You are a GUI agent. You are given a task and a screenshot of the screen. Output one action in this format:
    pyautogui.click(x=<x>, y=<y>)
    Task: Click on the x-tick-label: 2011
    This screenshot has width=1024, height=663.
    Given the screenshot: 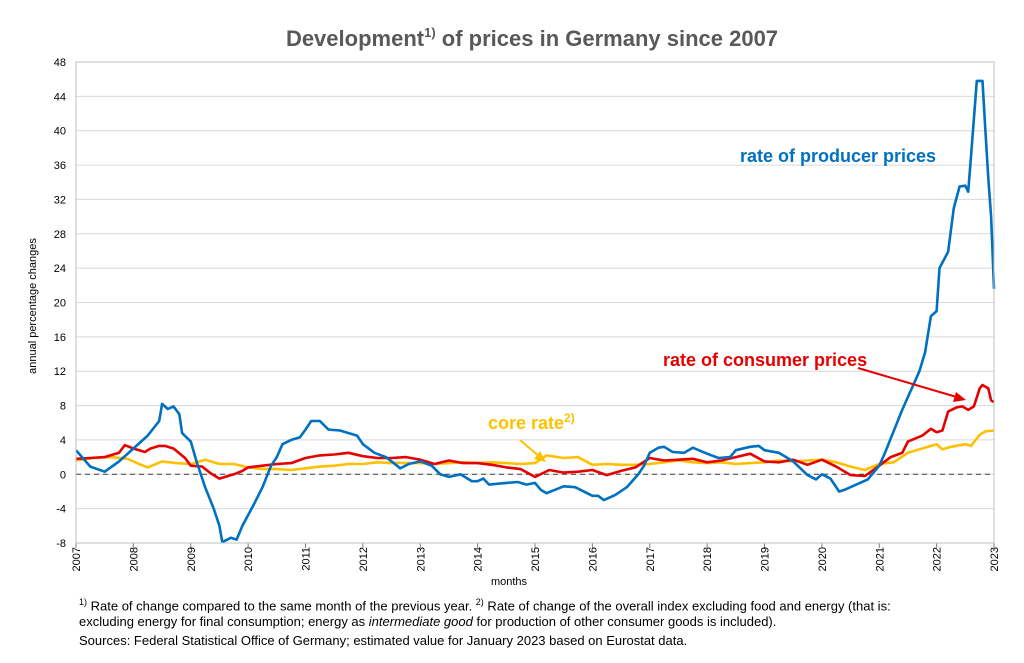 What is the action you would take?
    pyautogui.click(x=307, y=559)
    